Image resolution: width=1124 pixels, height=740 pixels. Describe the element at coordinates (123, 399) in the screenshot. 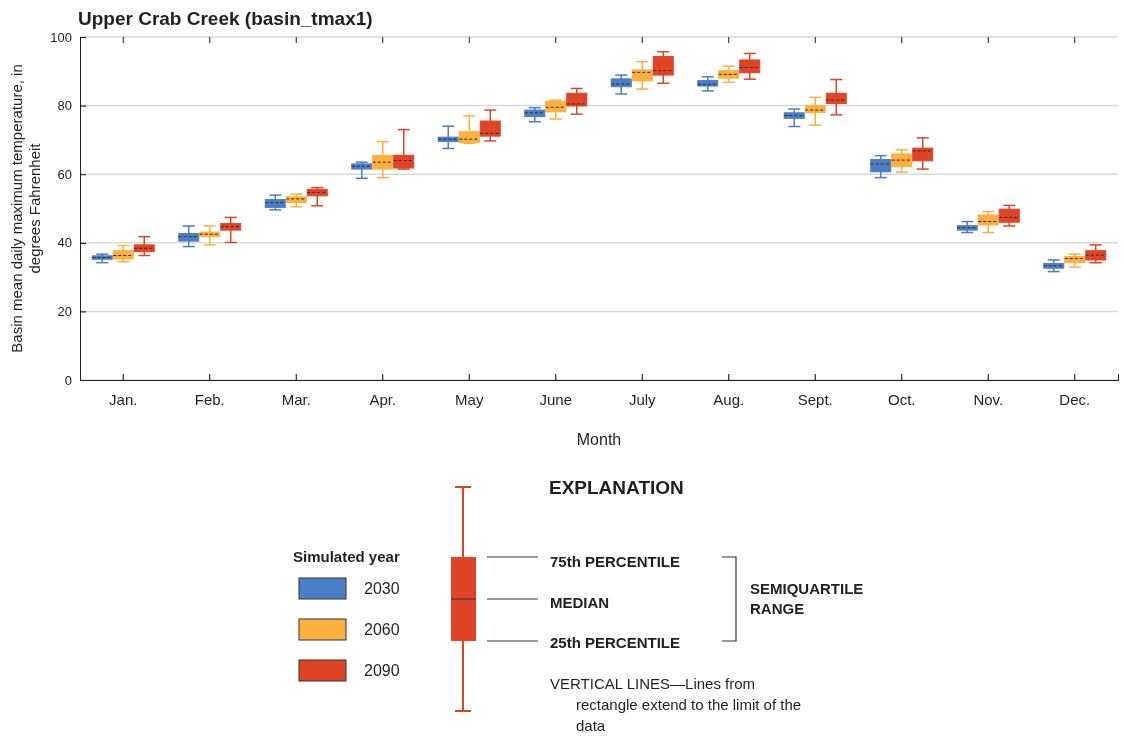

I see `x-tick-label: Jan.` at that location.